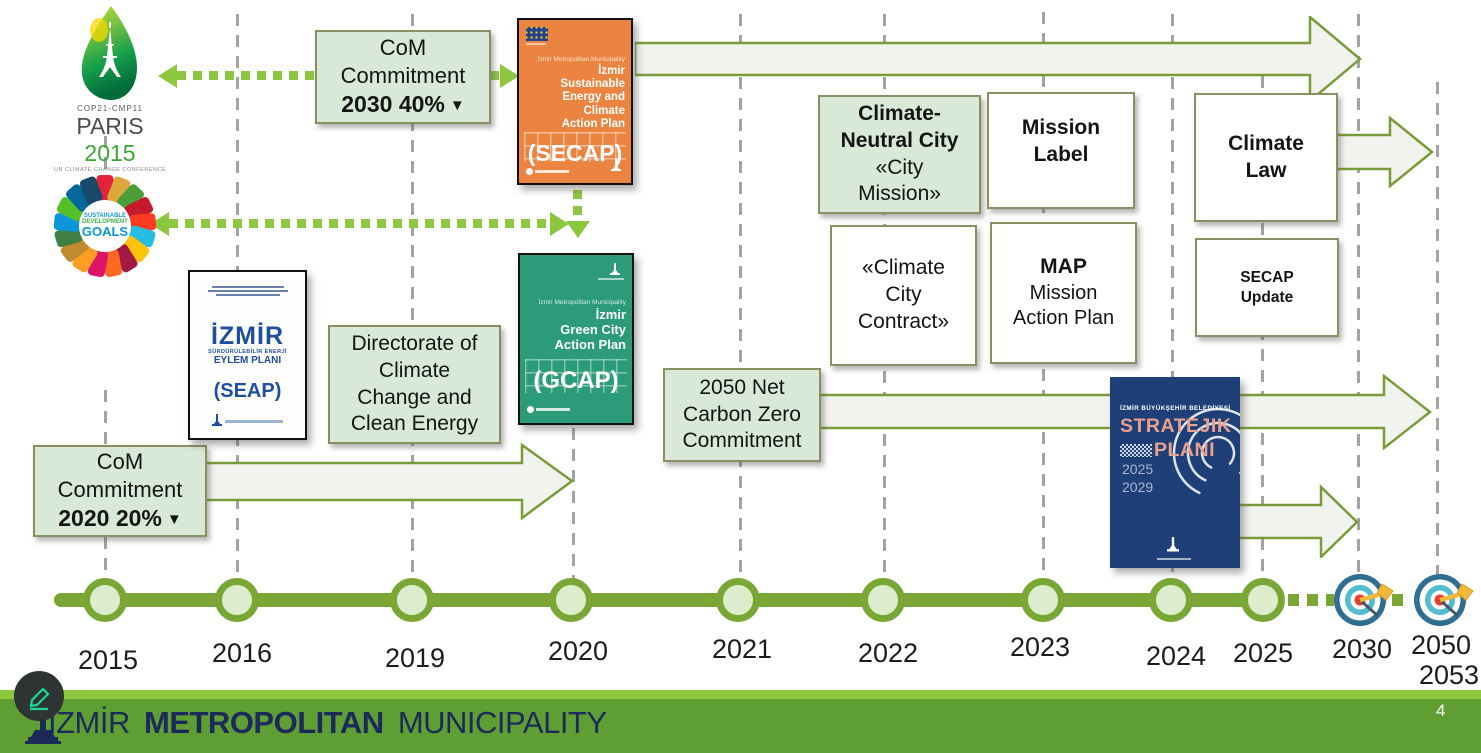  What do you see at coordinates (360, 223) in the screenshot?
I see `dashed-connector-sdg-gcap` at bounding box center [360, 223].